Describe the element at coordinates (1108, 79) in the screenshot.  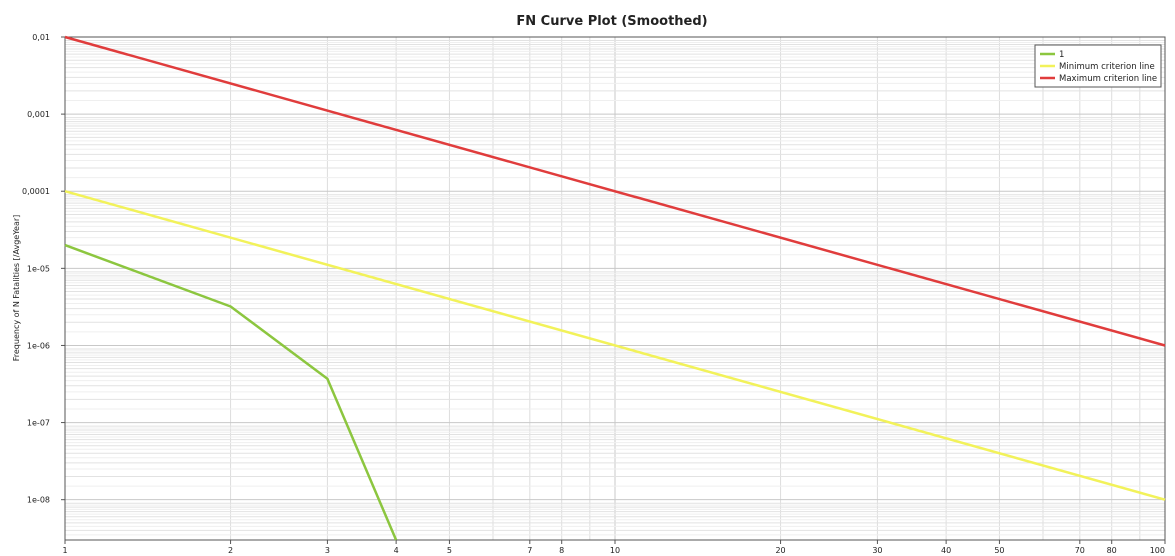
I see `legend-entry-label: Maximum criterion line` at that location.